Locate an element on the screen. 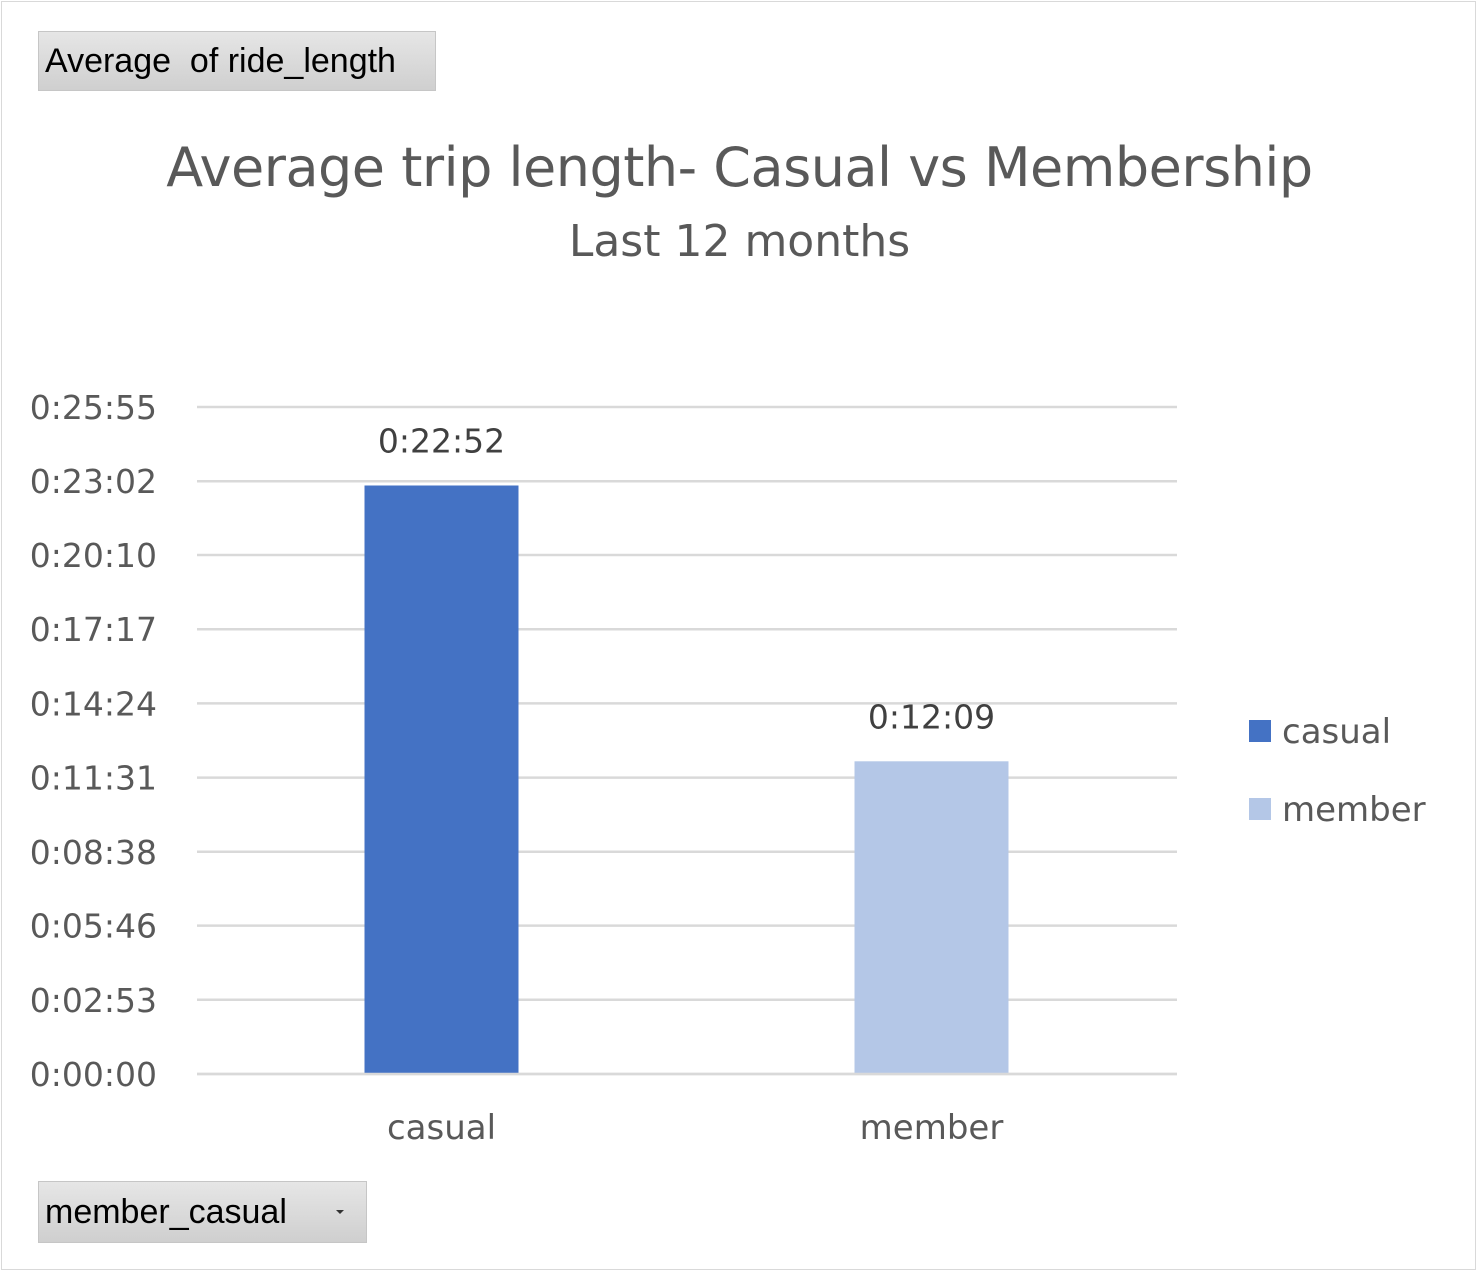 The height and width of the screenshot is (1273, 1479). legend-label-member: member is located at coordinates (1354, 810).